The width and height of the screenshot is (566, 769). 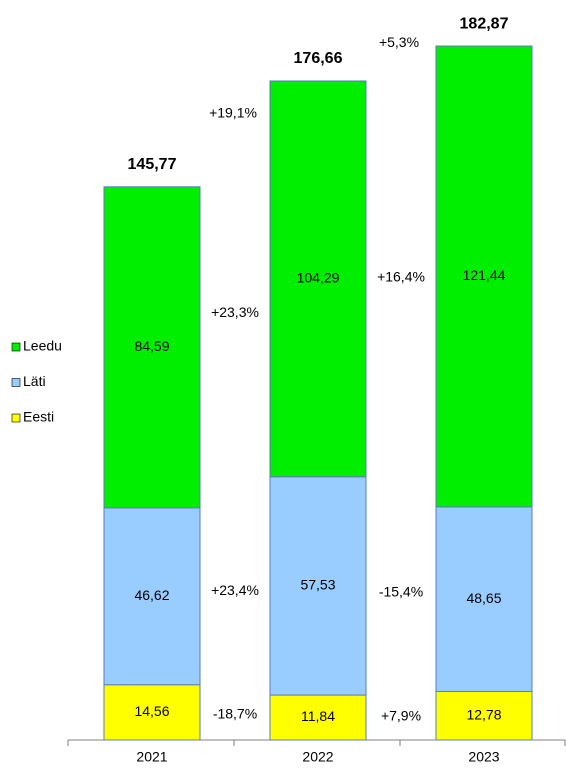 I want to click on legend-label: Läti, so click(x=34, y=381).